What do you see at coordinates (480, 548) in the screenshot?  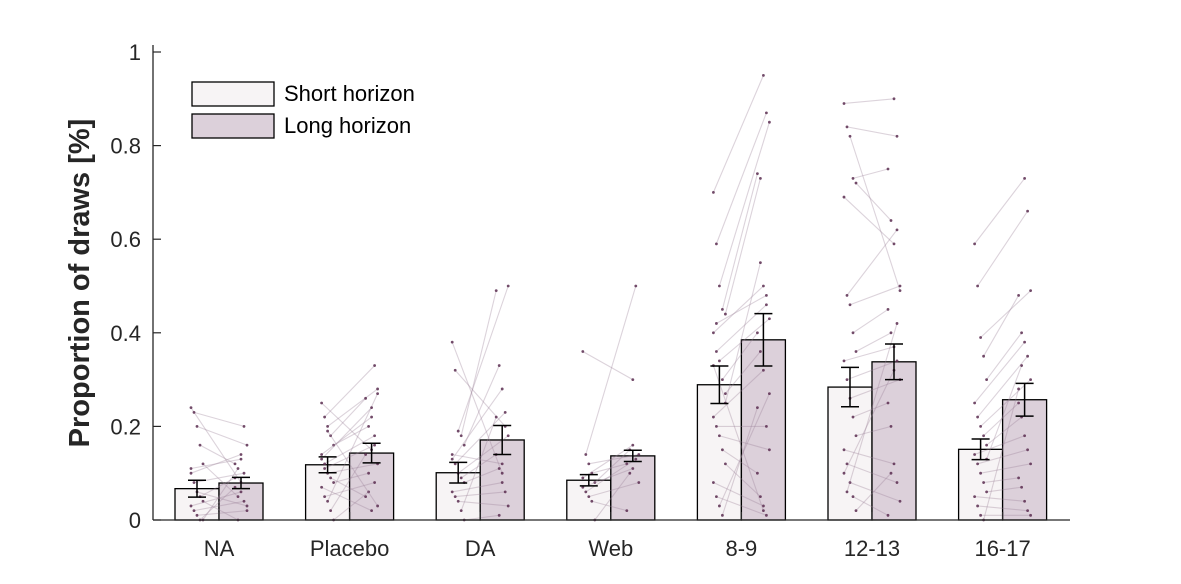 I see `x-tick-label: DA` at bounding box center [480, 548].